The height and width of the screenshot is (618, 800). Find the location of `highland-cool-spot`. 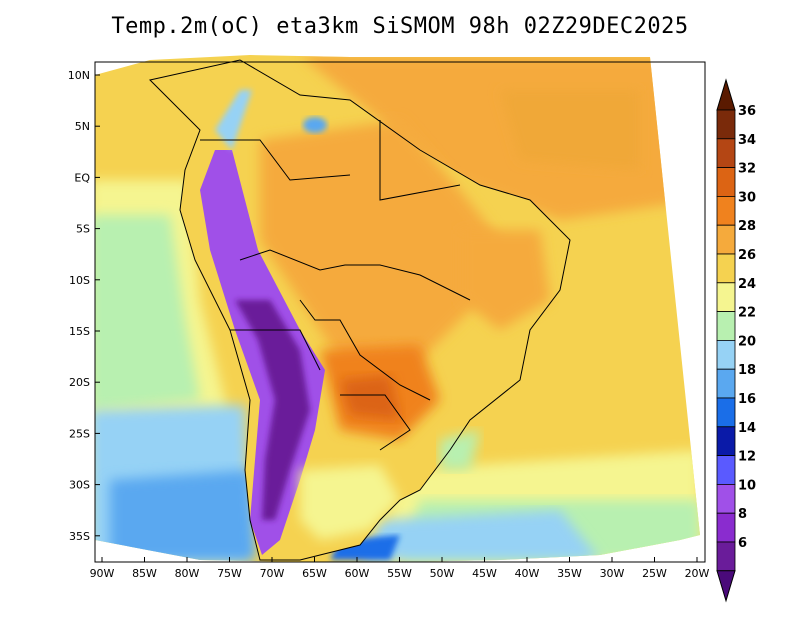

highland-cool-spot is located at coordinates (315, 125).